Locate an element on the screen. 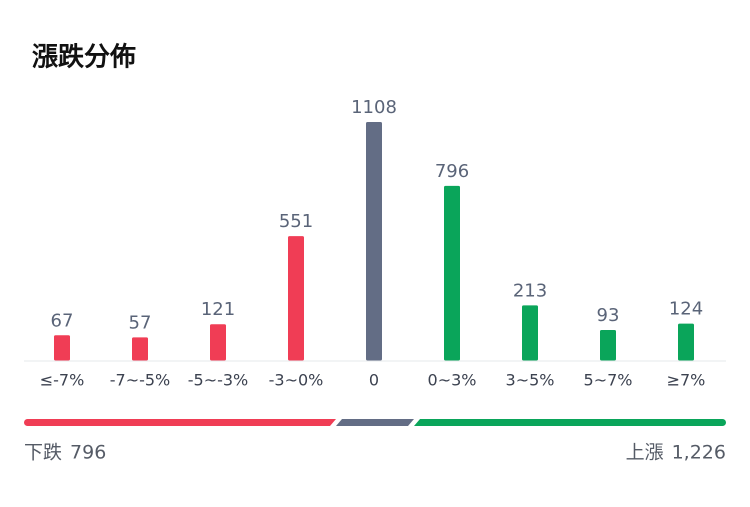  up-value: 1,226 is located at coordinates (699, 453).